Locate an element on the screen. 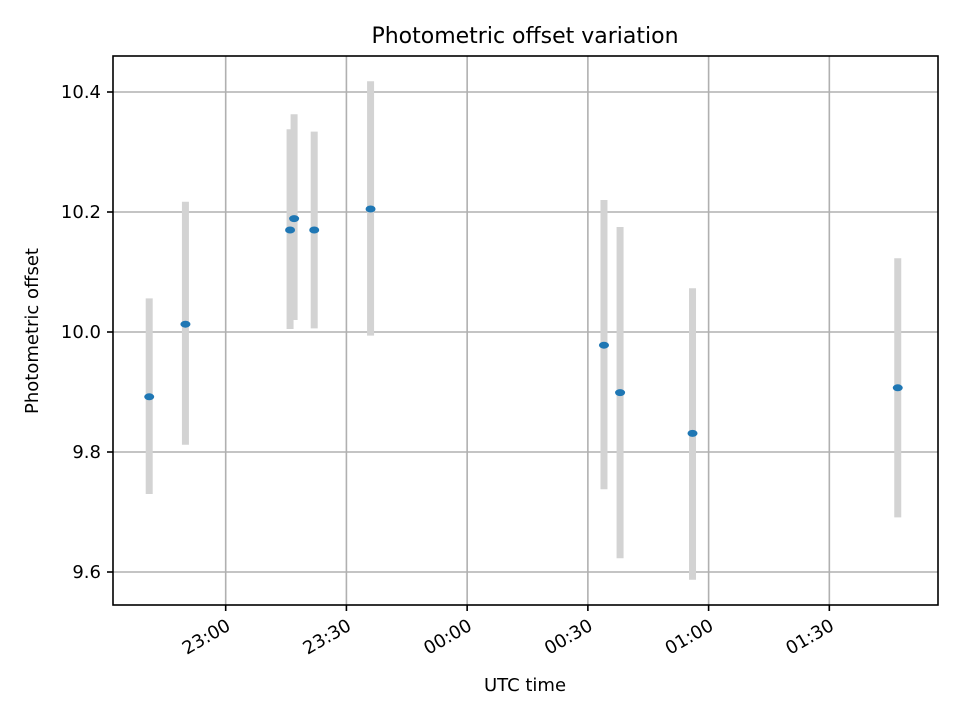 This screenshot has width=960, height=720. y-axis-label: Photometric offset is located at coordinates (32, 331).